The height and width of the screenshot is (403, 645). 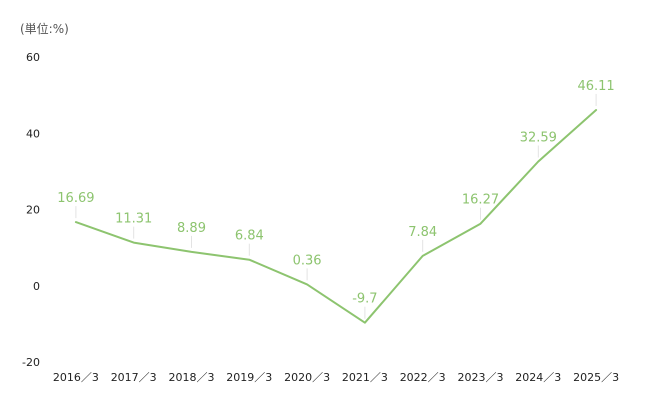 What do you see at coordinates (76, 377) in the screenshot?
I see `x-tick-label: 2016／3` at bounding box center [76, 377].